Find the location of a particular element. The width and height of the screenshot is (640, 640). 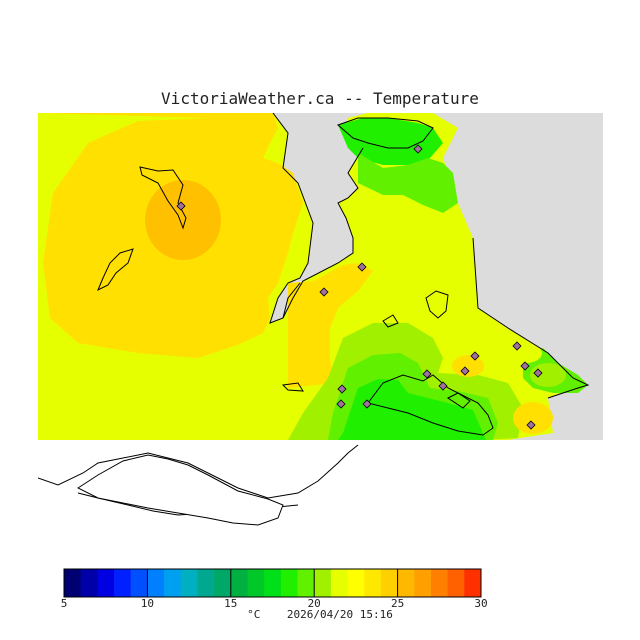

coastline-mainland-west is located at coordinates (316, 218).